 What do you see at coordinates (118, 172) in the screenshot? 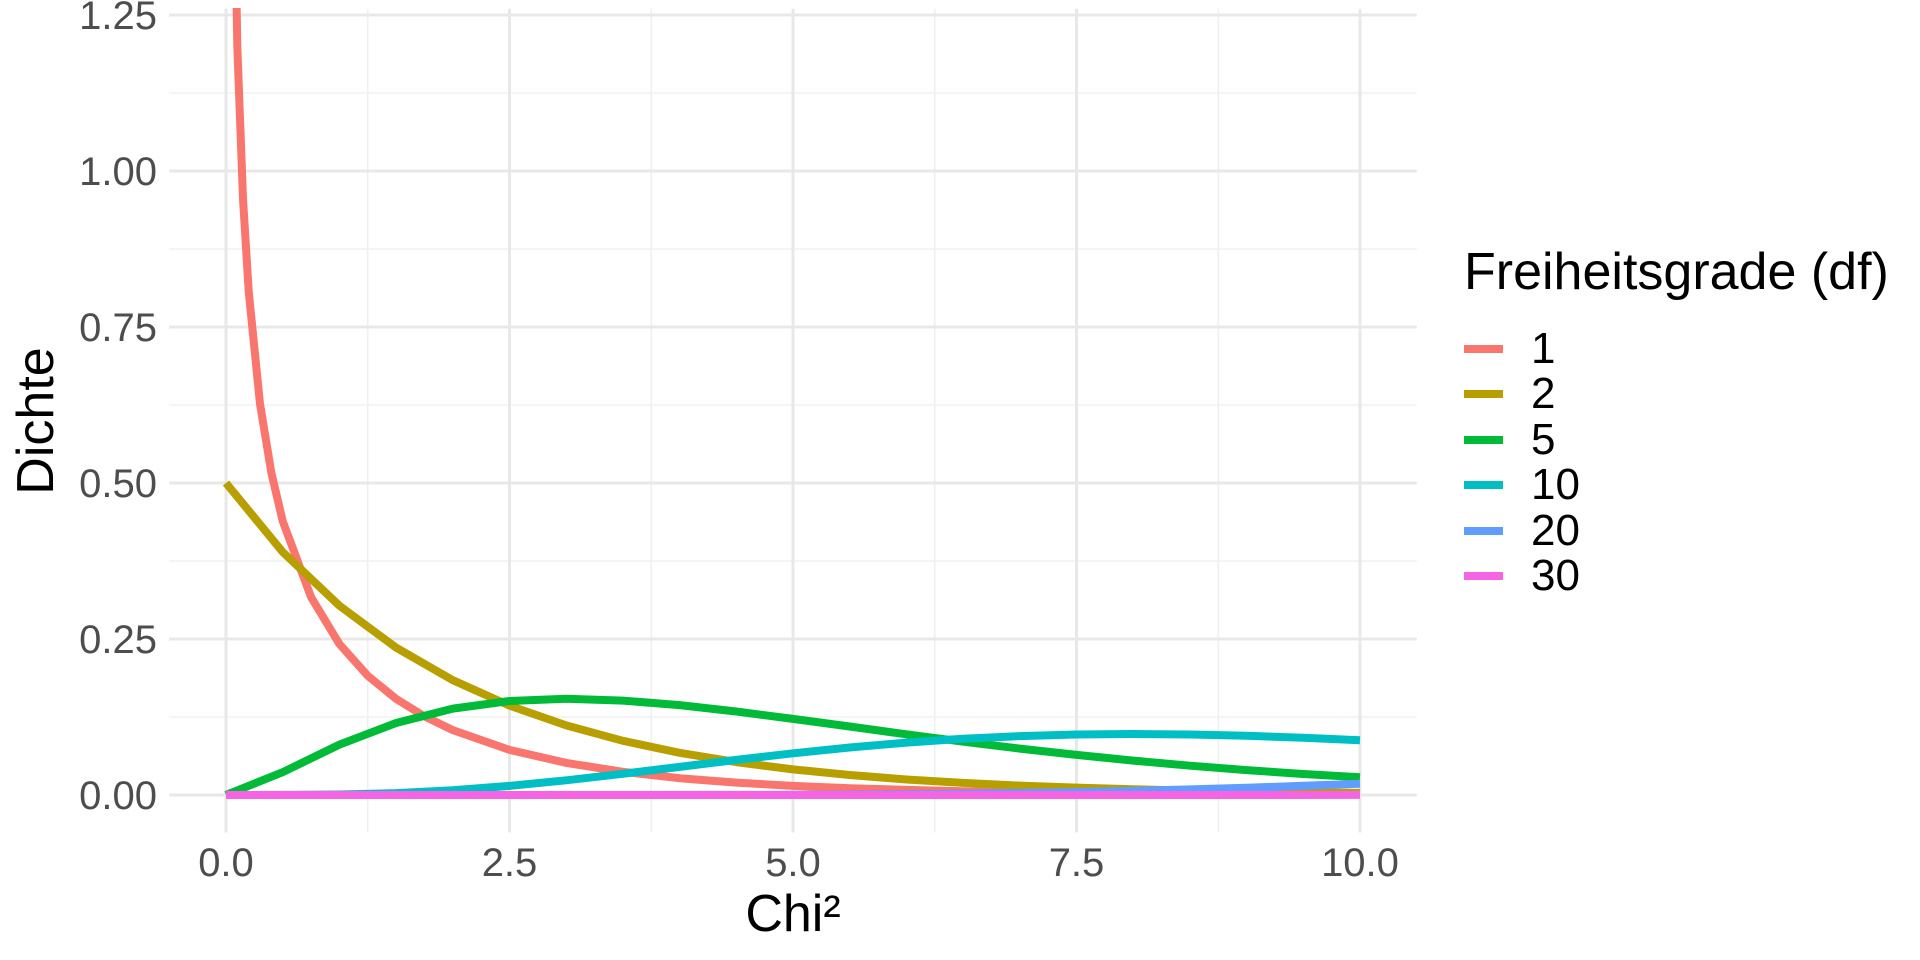
I see `y-tick-label: 1.00` at bounding box center [118, 172].